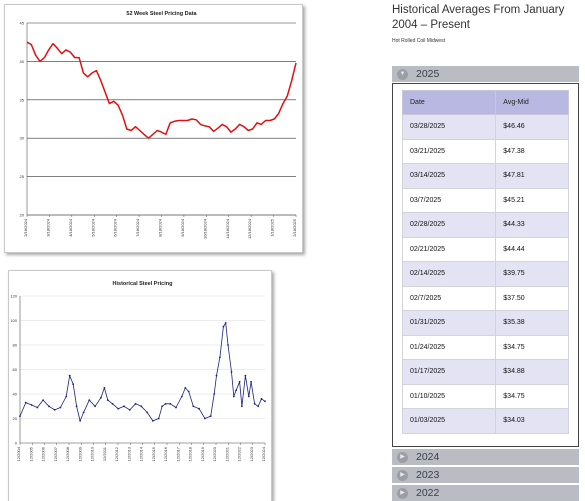 The image size is (585, 501). I want to click on x-tick-label: 12/2019, so click(202, 453).